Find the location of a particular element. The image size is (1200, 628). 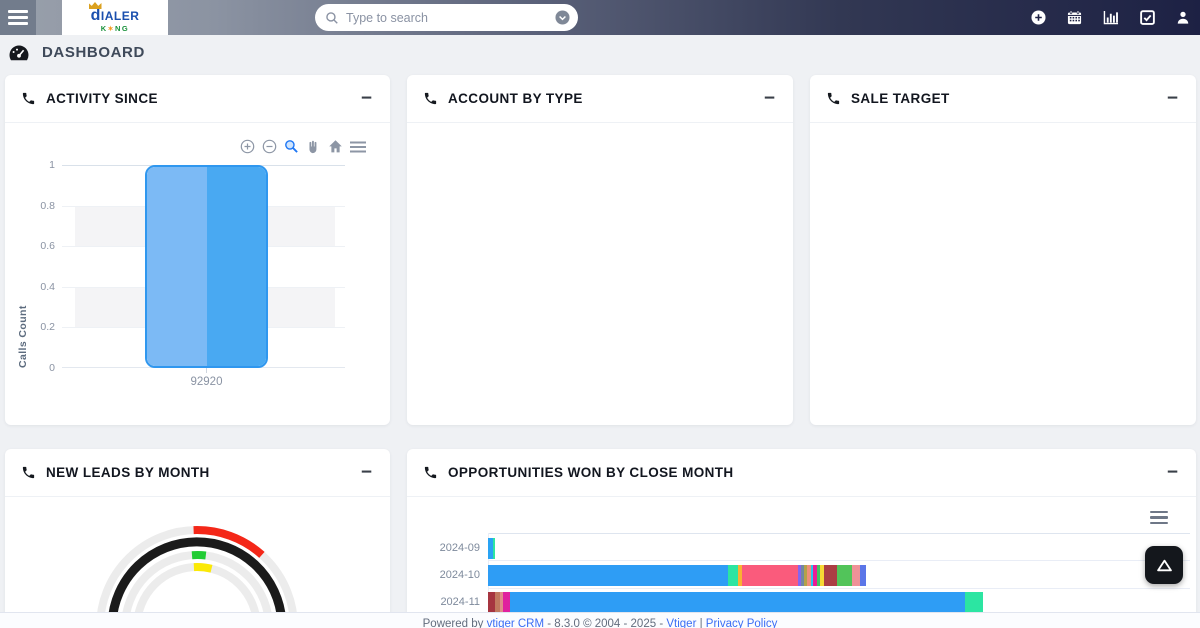

footer-text: - 8.3.0 © 2004 - 2025 - is located at coordinates (605, 623).